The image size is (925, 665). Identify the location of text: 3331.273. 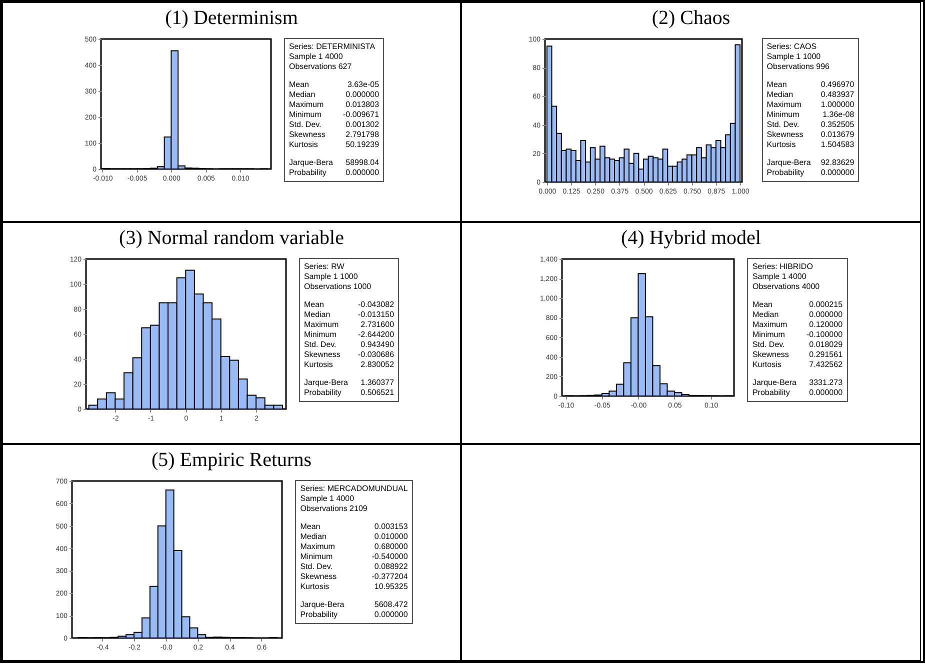
(825, 383).